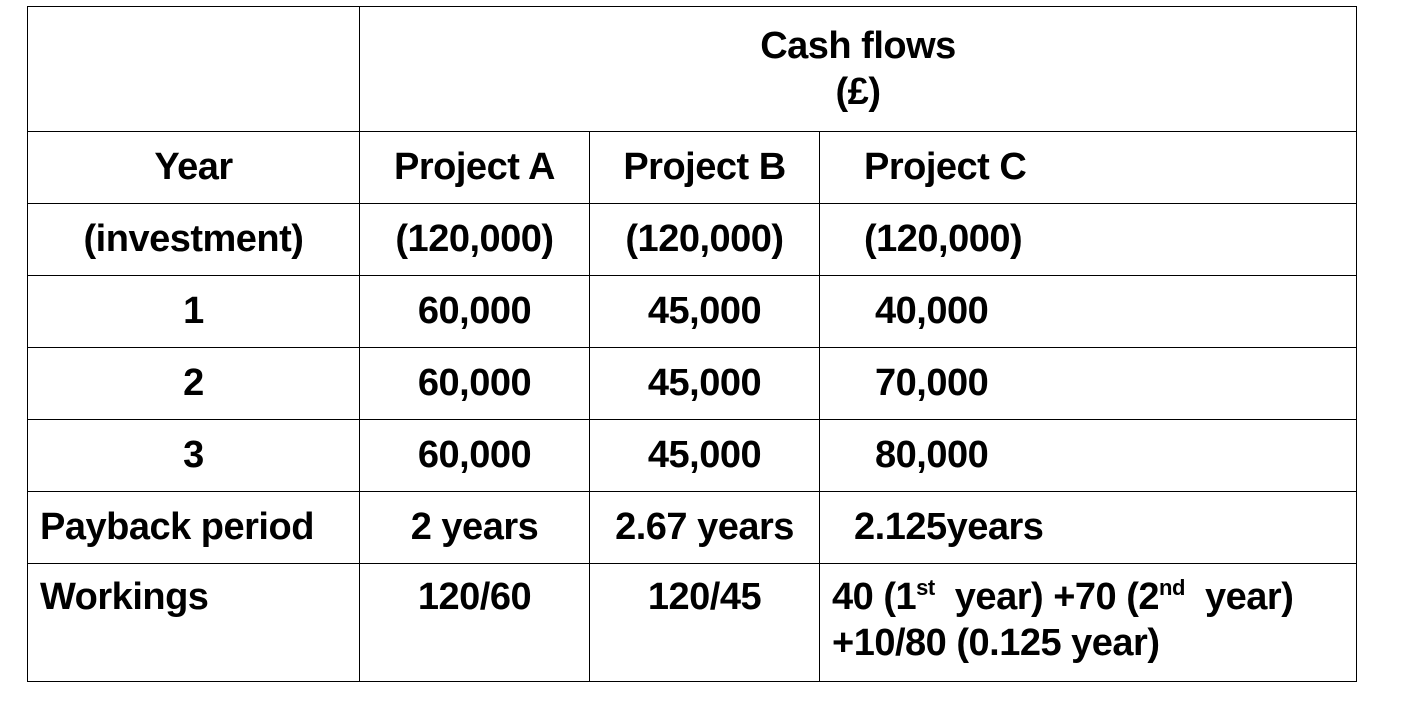 This screenshot has height=710, width=1419. I want to click on workings-c-text: year) +70 (2, so click(1047, 597).